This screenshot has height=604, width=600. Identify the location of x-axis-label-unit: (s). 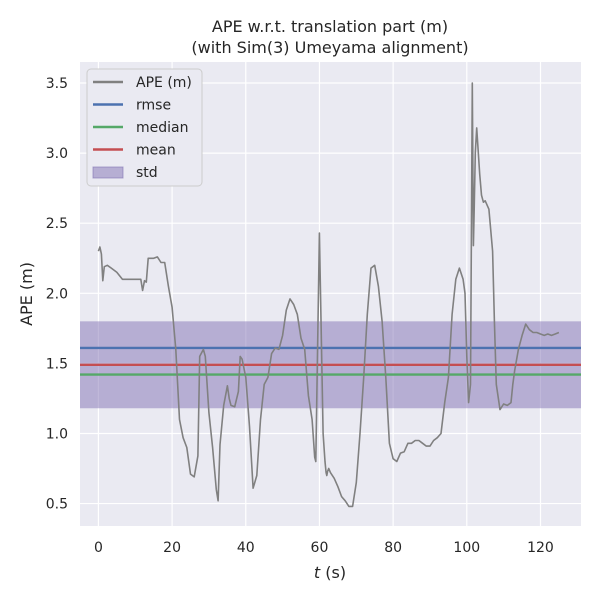
(333, 572).